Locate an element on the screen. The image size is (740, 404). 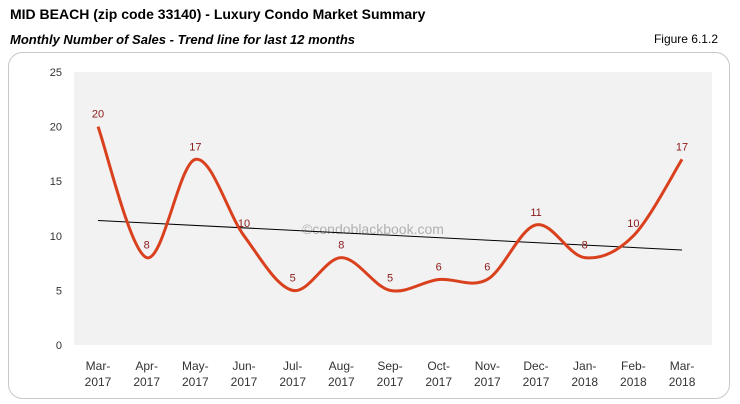
y-tick-label: 15 is located at coordinates (56, 182).